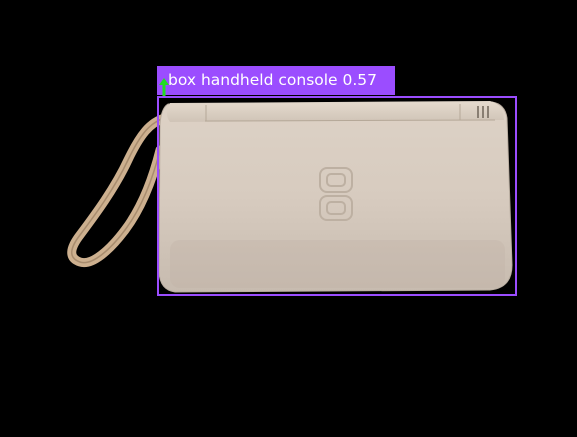  I want to click on ds-logo, so click(336, 194).